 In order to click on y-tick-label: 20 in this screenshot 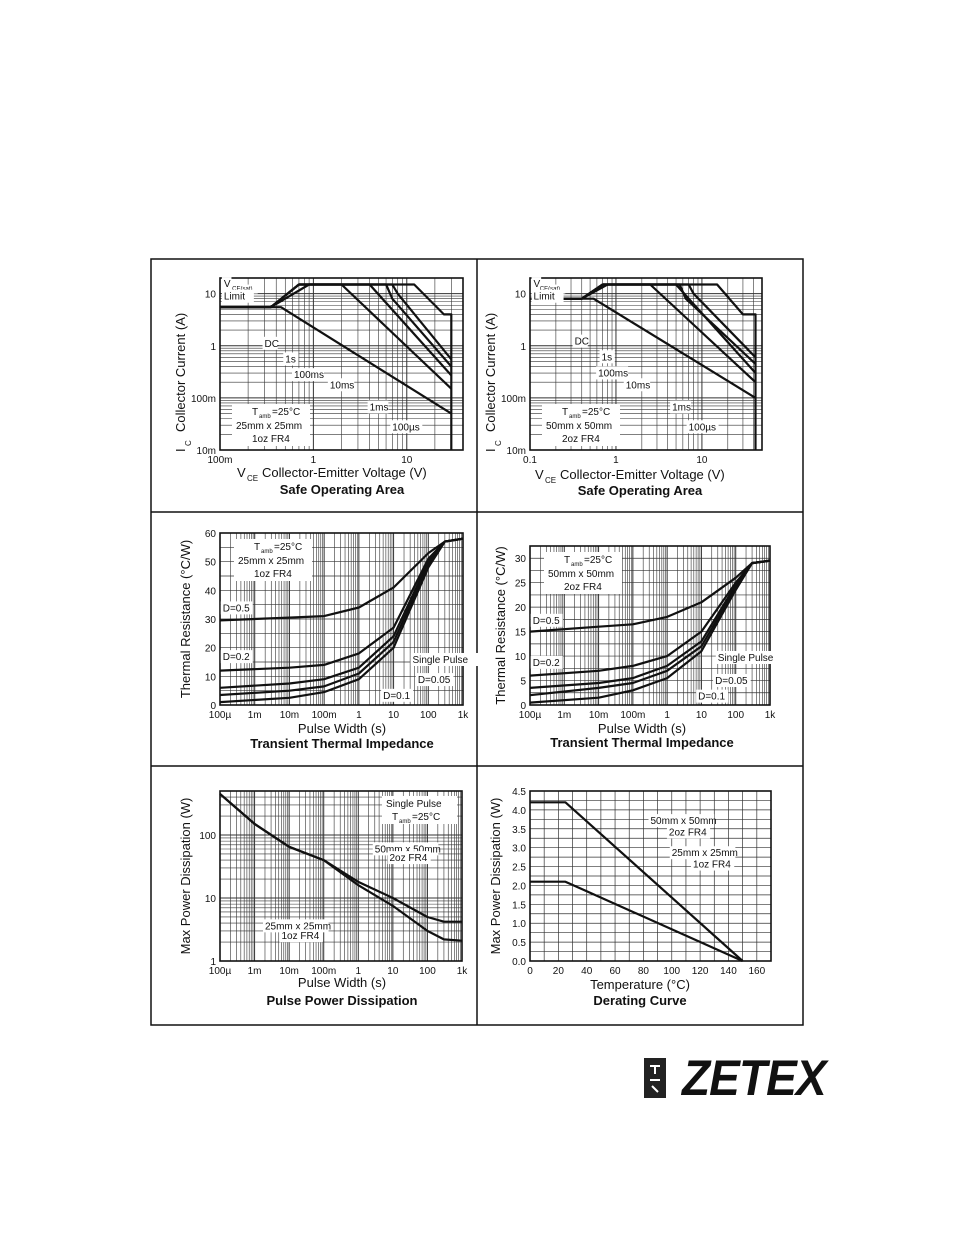, I will do `click(521, 608)`.